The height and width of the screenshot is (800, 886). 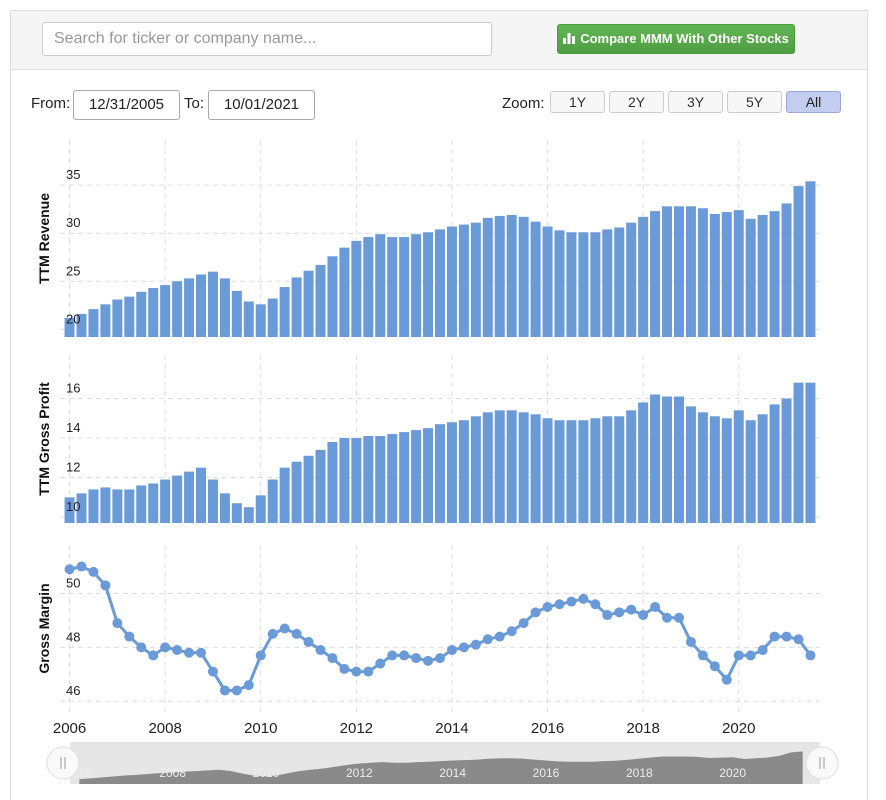 What do you see at coordinates (164, 728) in the screenshot?
I see `x-tick-label: 2008` at bounding box center [164, 728].